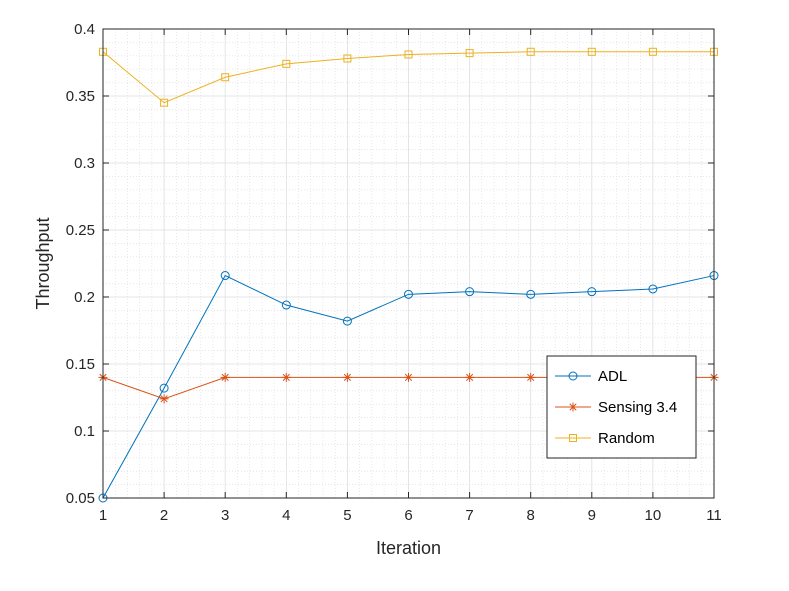  Describe the element at coordinates (84, 297) in the screenshot. I see `y-tick-label: 0.2` at that location.